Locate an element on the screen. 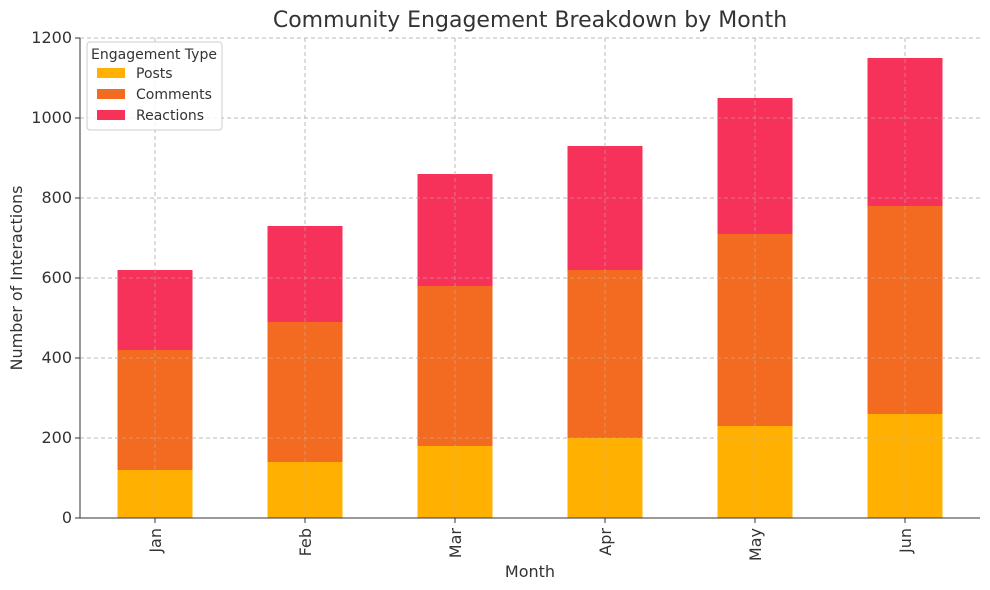 This screenshot has width=990, height=590. x-axis-label: Month is located at coordinates (530, 571).